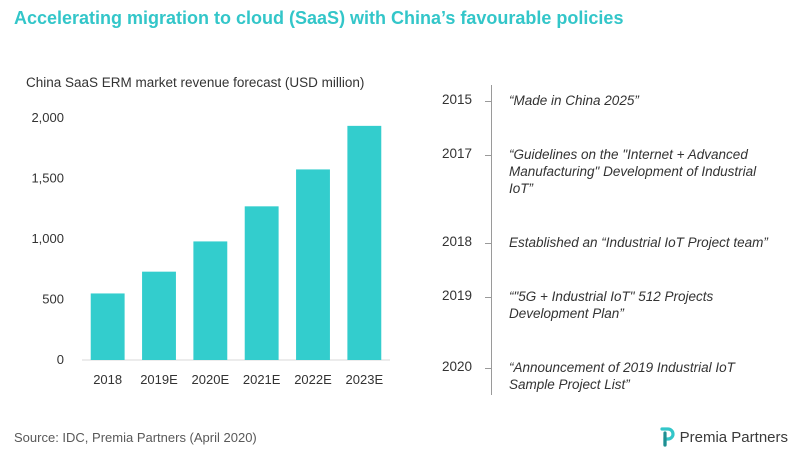 The height and width of the screenshot is (457, 800). Describe the element at coordinates (457, 241) in the screenshot. I see `timeline-year: 2018` at that location.